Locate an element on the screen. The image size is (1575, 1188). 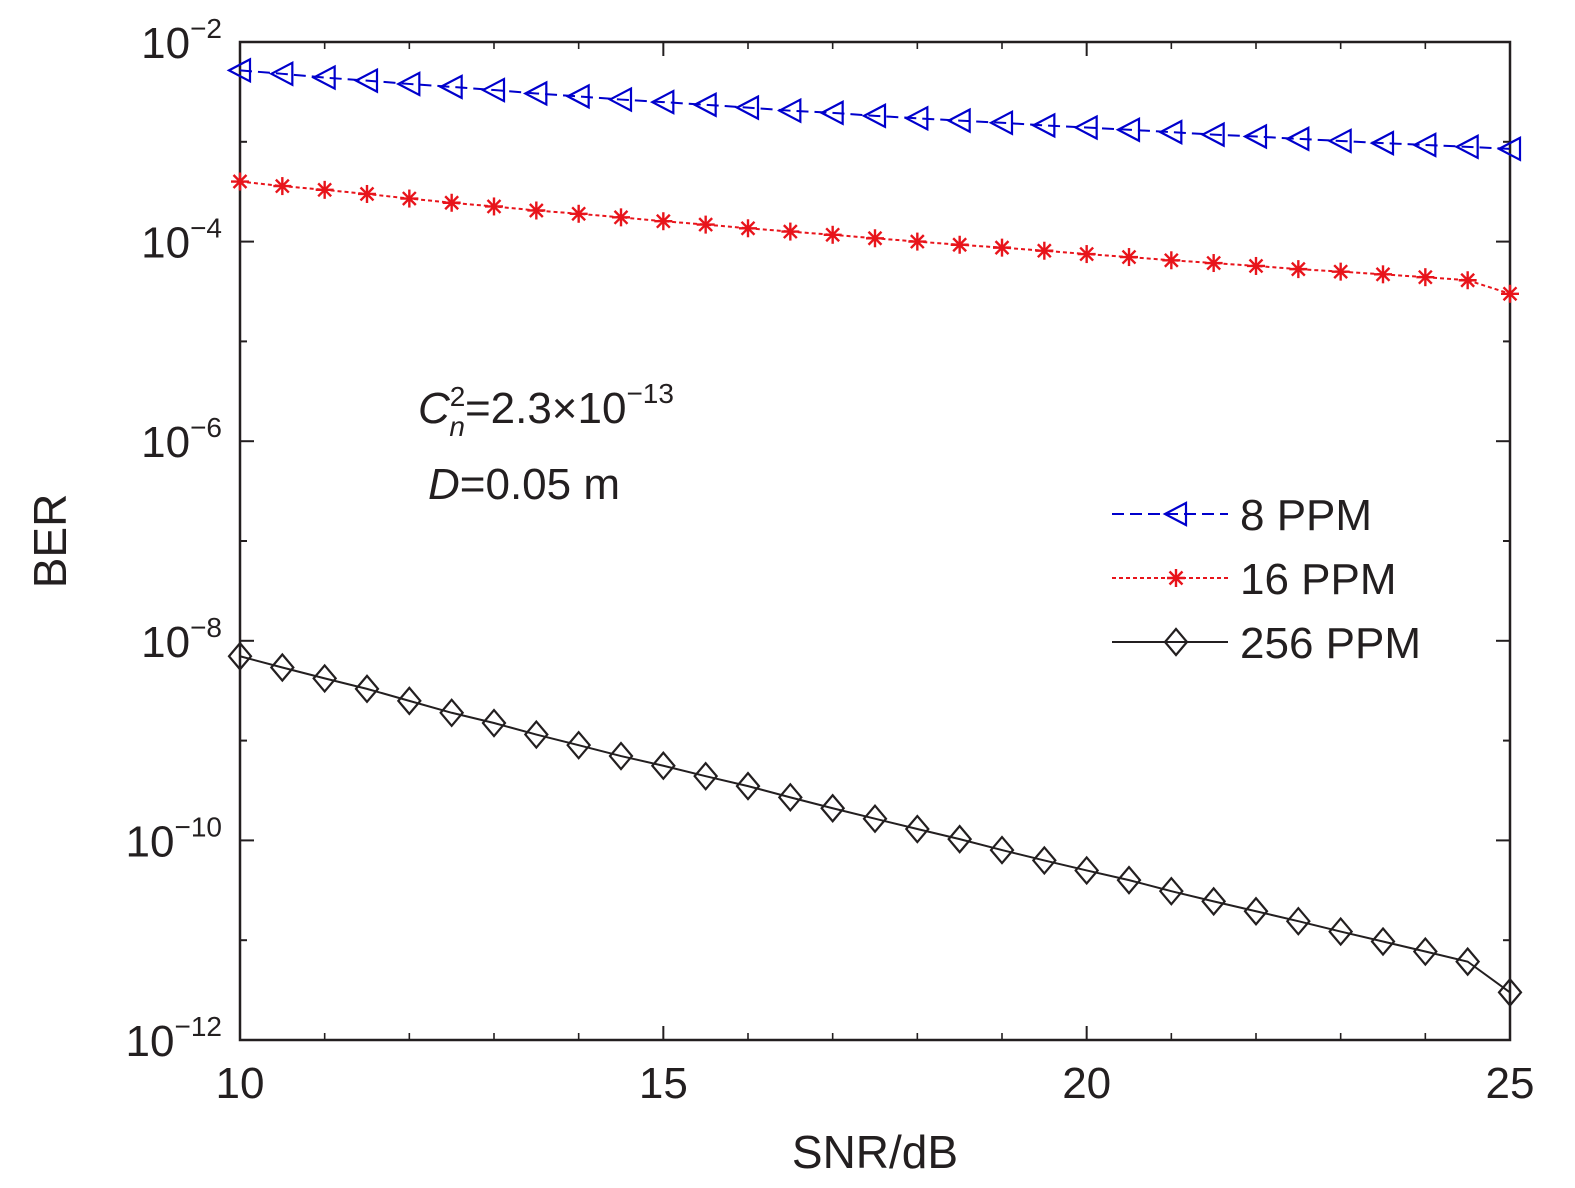
annotation-line-2: D=0.05 m is located at coordinates (524, 484).